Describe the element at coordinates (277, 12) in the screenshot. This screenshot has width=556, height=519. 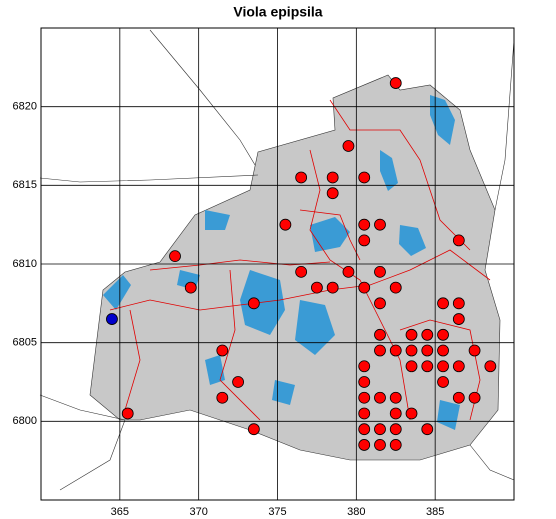
I see `chart-title: Viola epipsila` at that location.